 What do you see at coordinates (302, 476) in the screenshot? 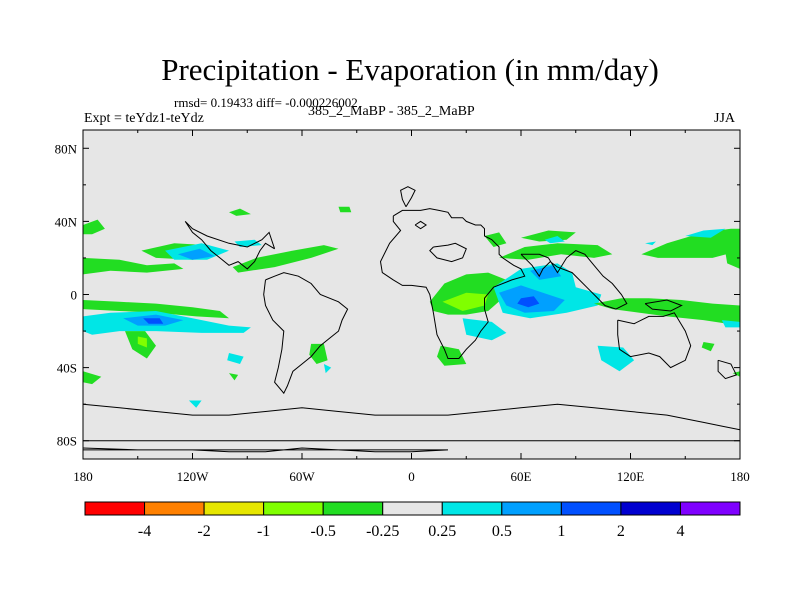
I see `x-tick-label: 60W` at bounding box center [302, 476].